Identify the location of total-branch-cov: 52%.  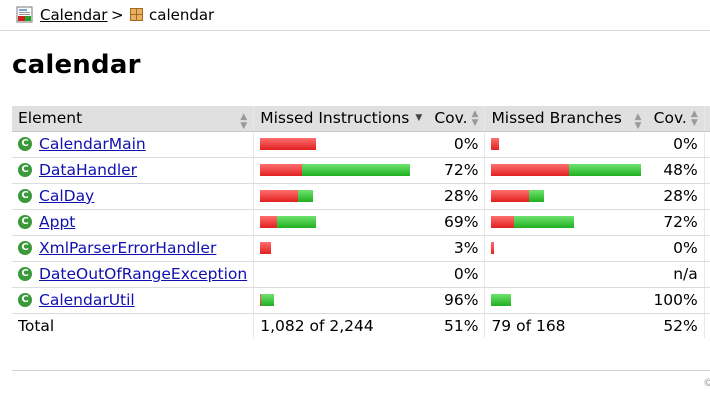
(676, 325).